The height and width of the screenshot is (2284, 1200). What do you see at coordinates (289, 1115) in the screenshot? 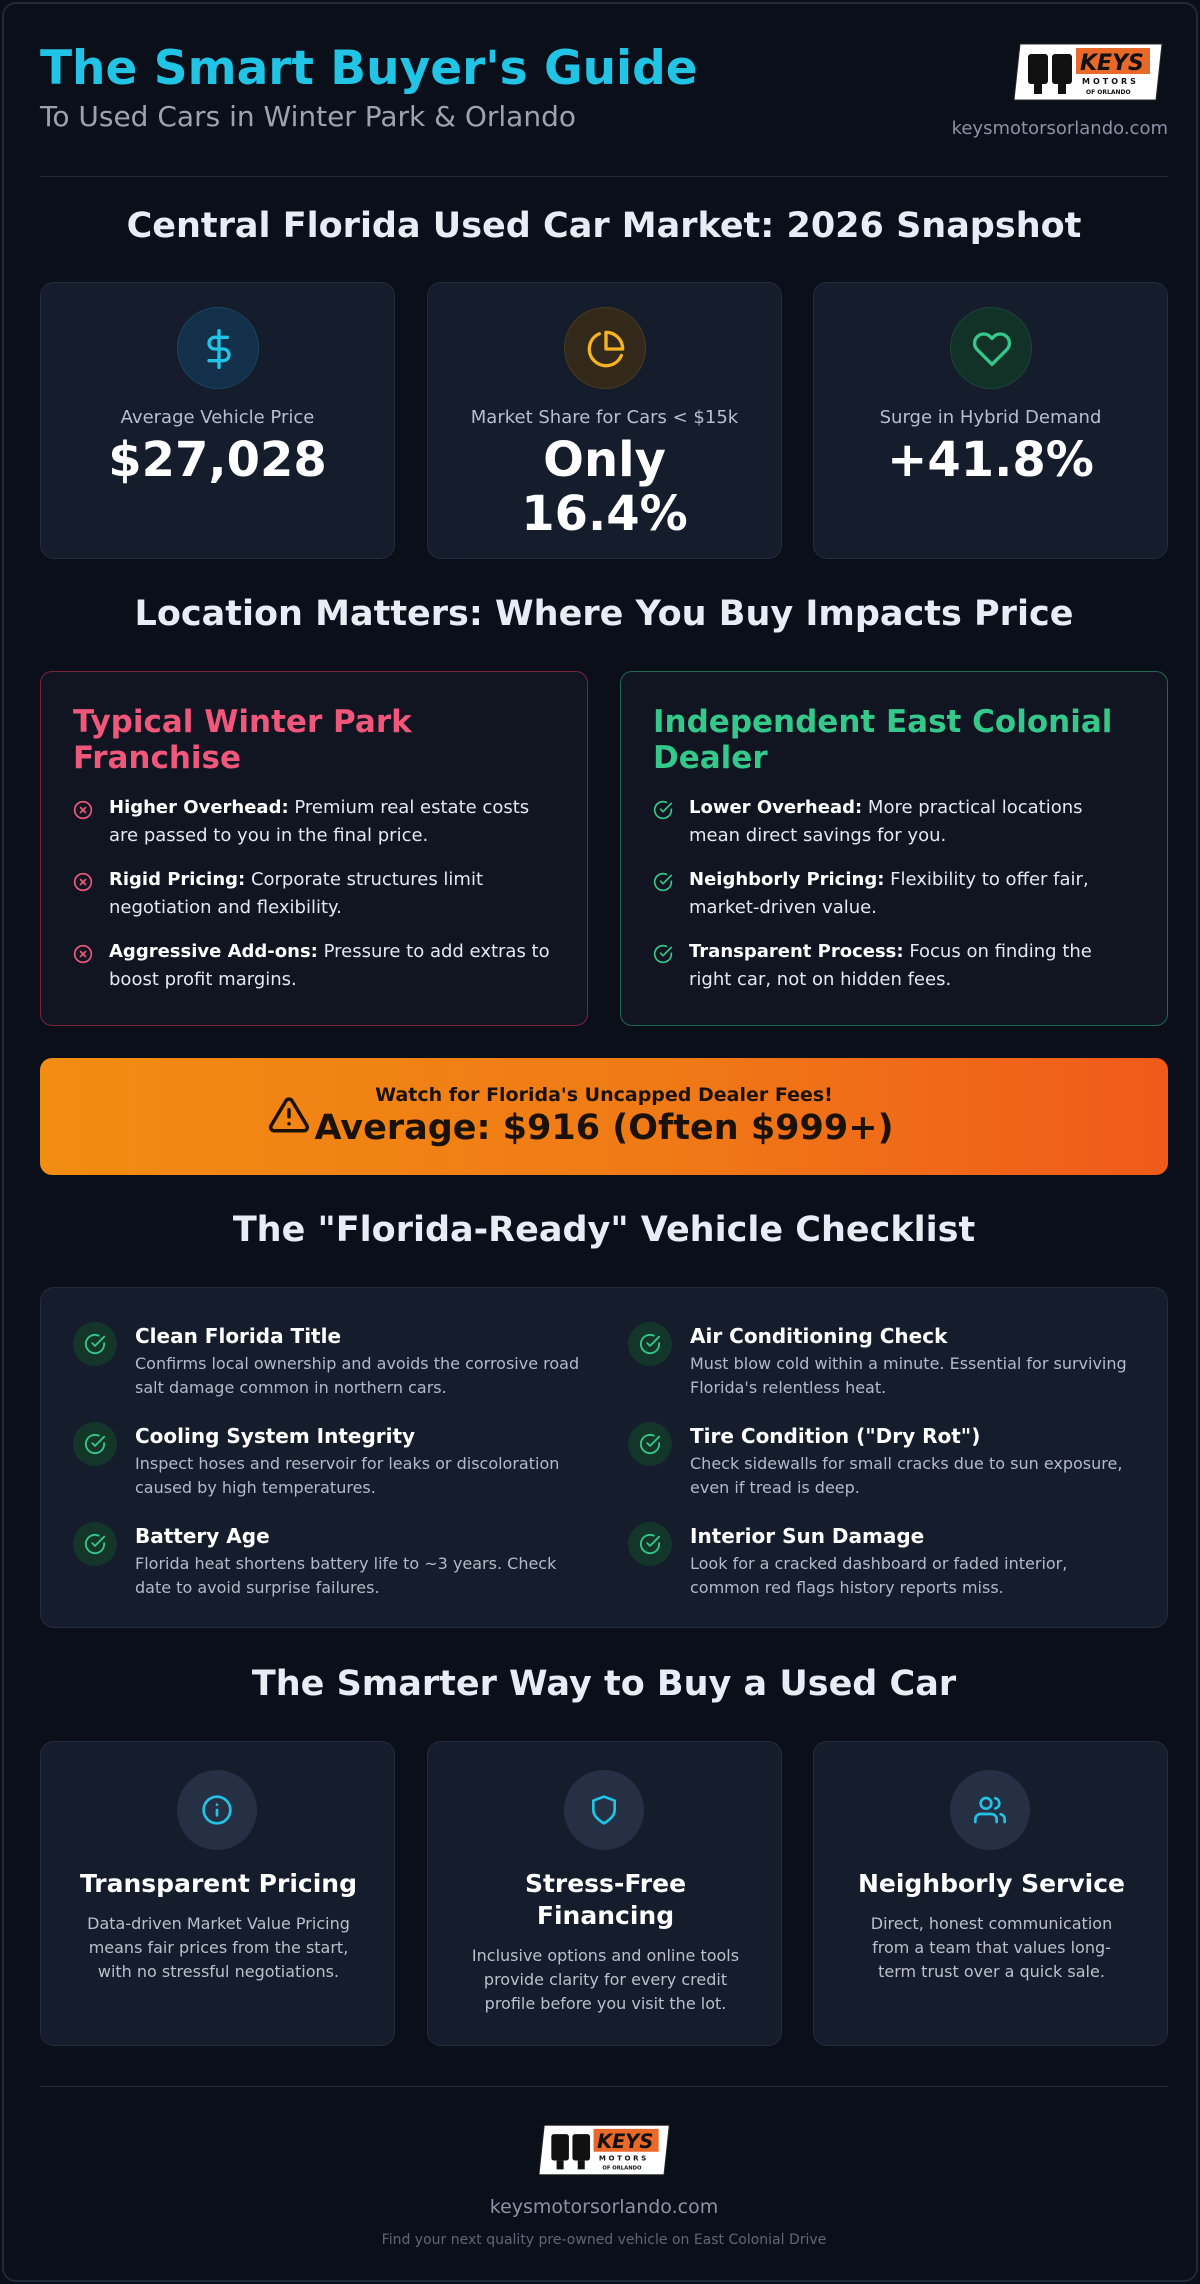
I see `warning-triangle-icon` at bounding box center [289, 1115].